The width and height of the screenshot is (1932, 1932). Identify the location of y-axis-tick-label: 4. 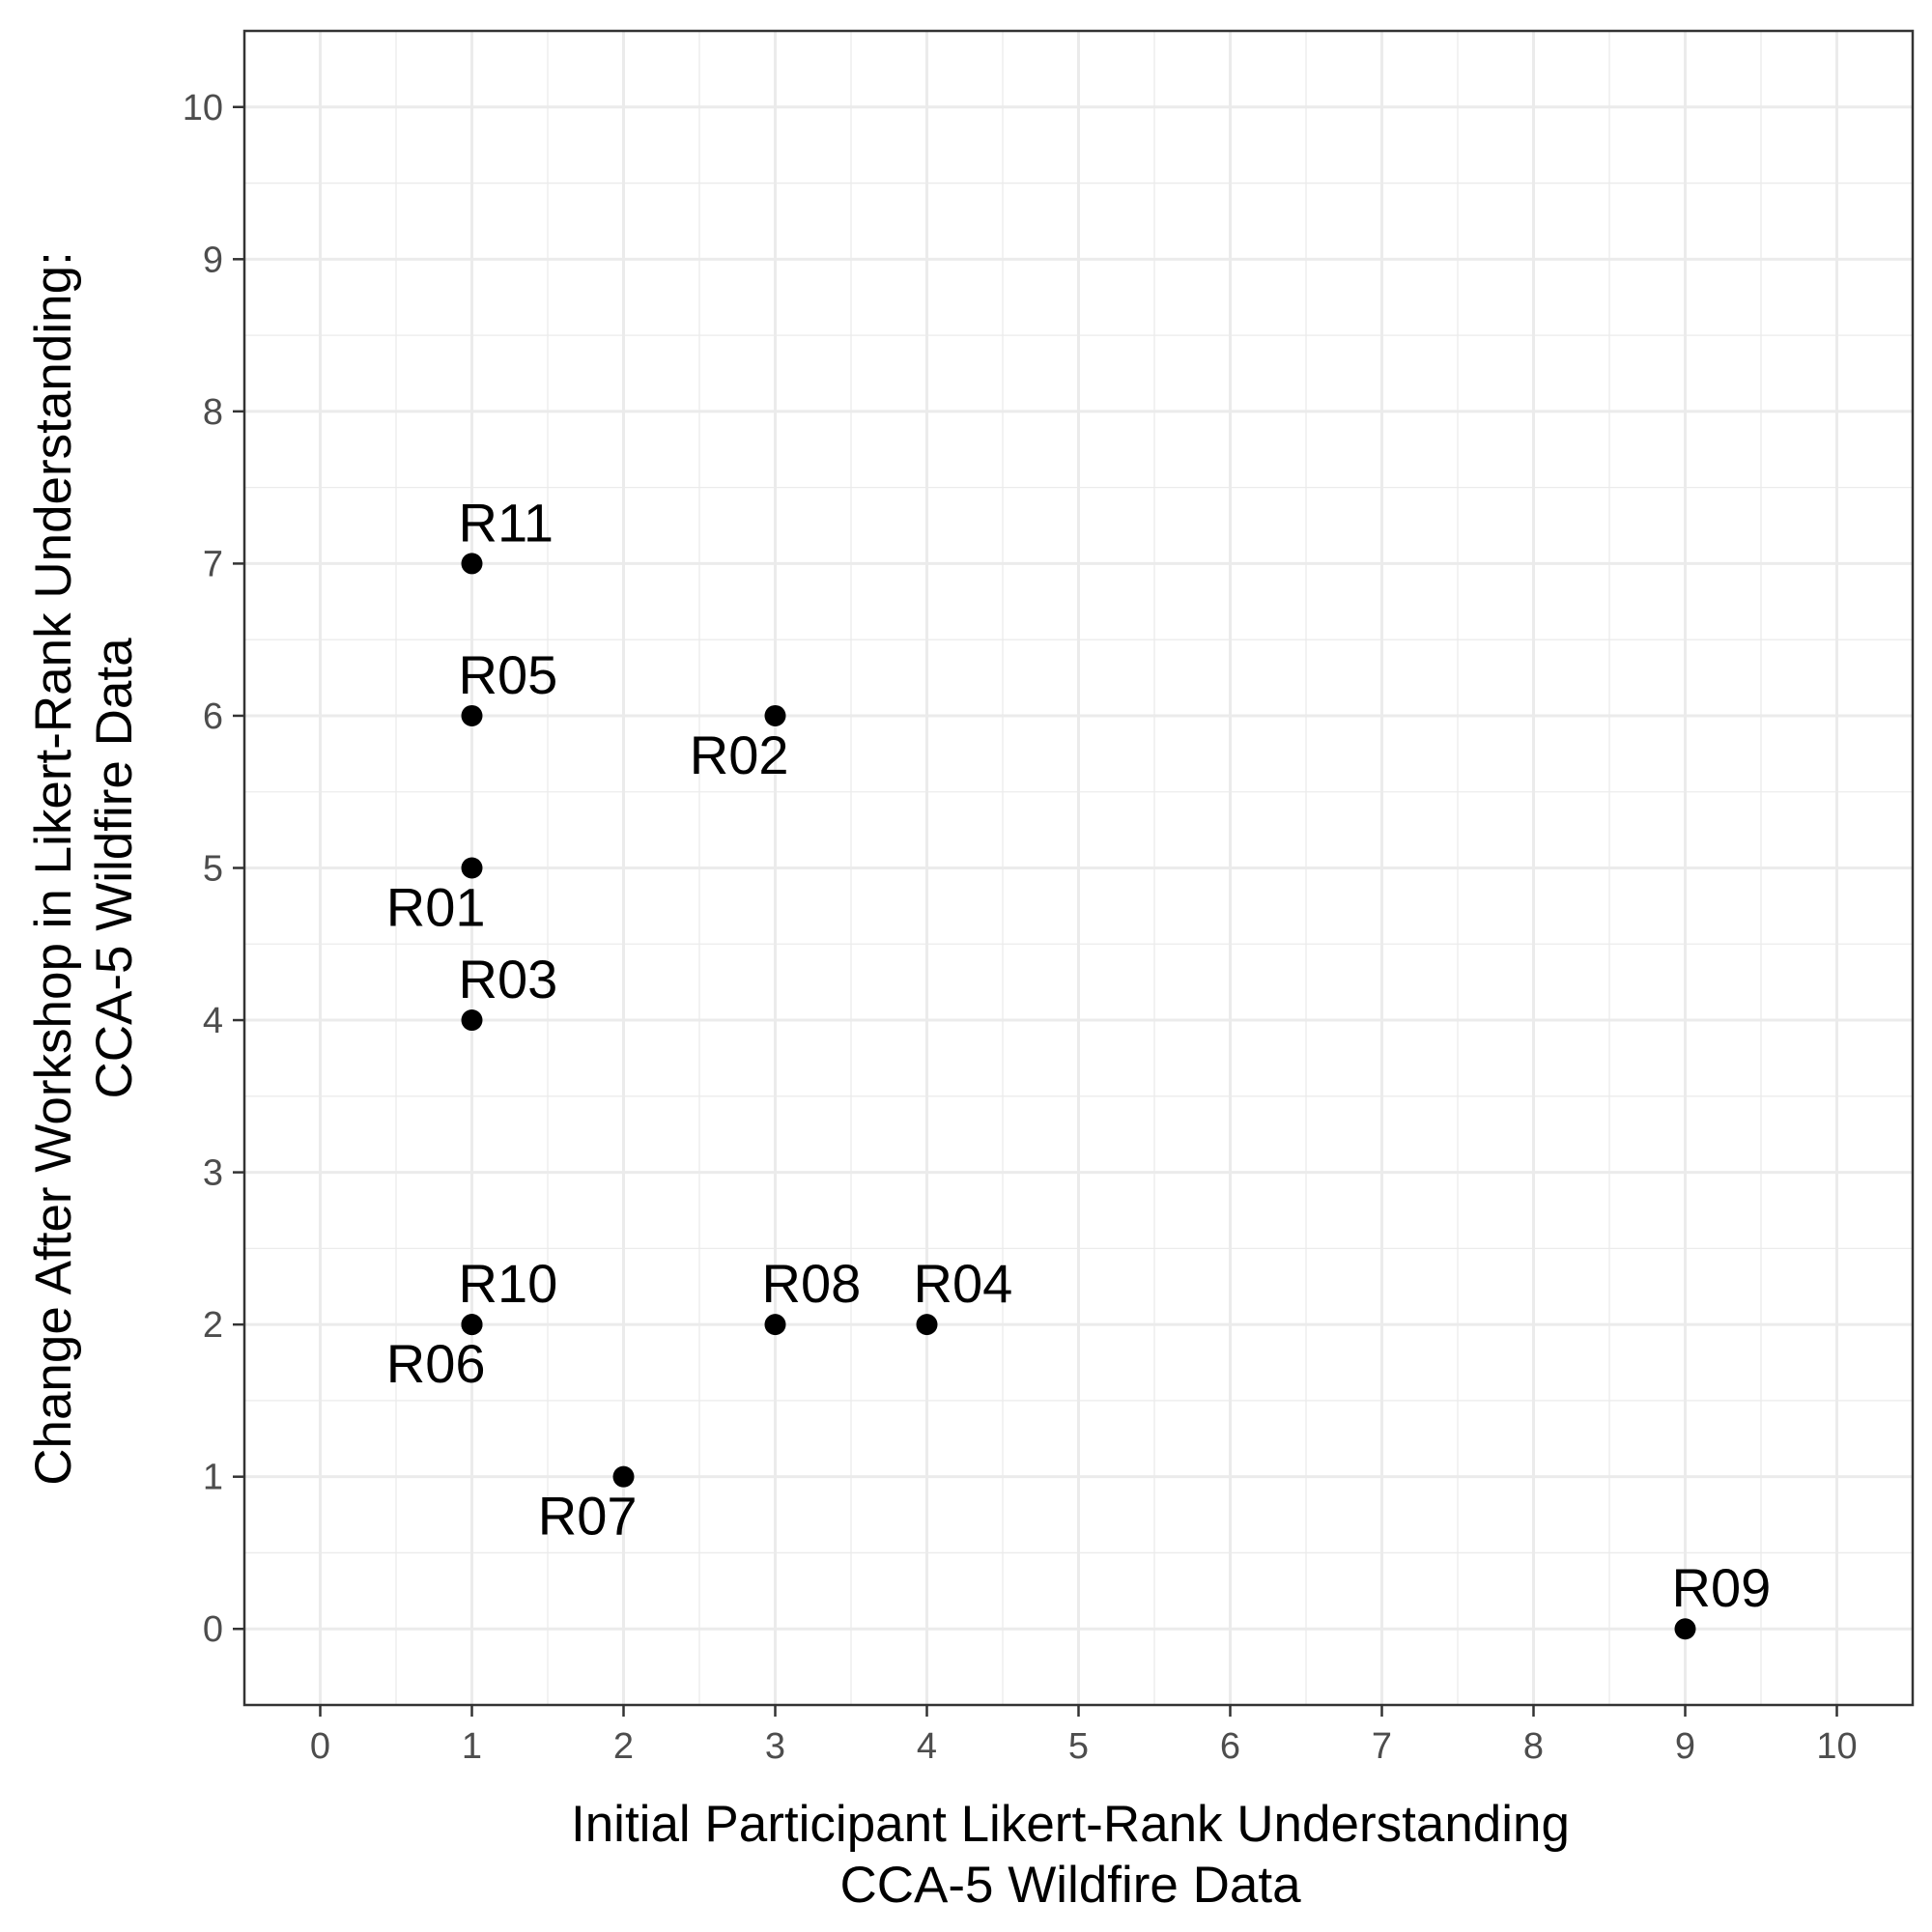
(213, 1021).